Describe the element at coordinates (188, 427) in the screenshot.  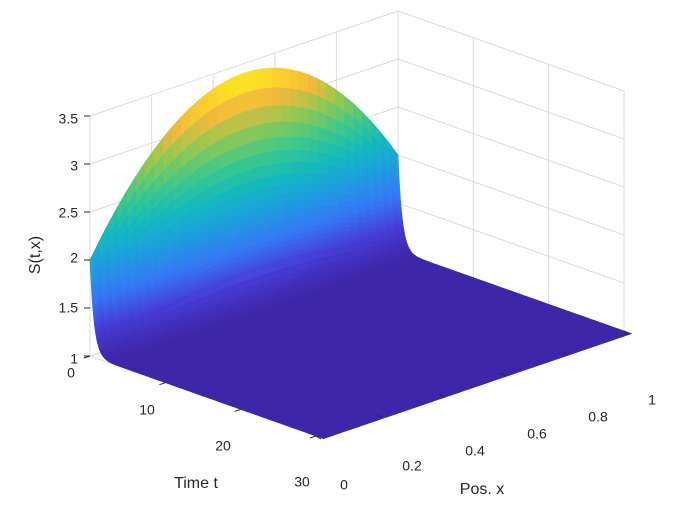
I see `t-tick-labels: 0 10 20 30` at that location.